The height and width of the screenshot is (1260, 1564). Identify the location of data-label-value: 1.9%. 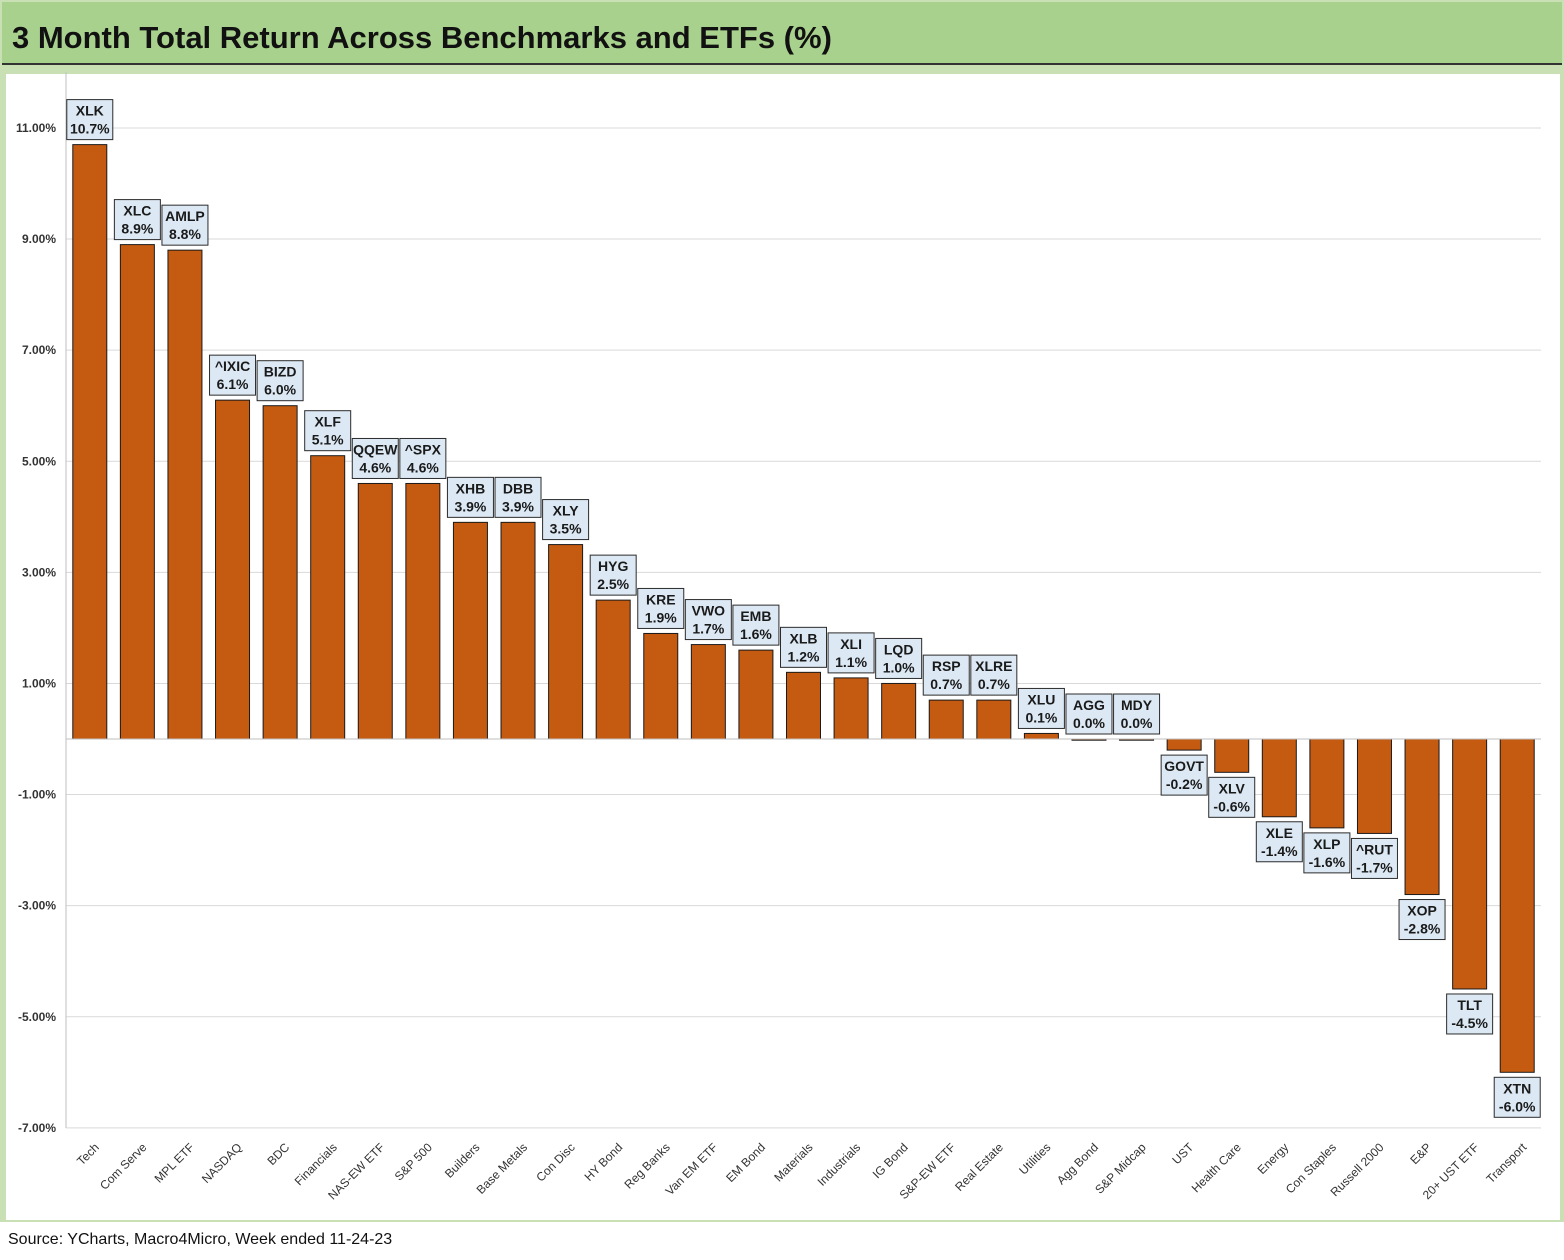
(661, 617).